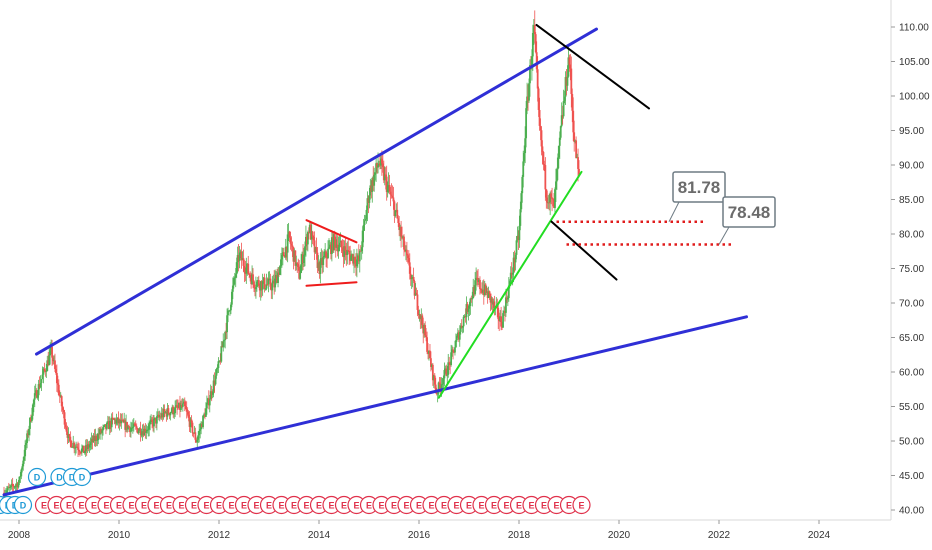  I want to click on y-tick-label: 85.00, so click(911, 200).